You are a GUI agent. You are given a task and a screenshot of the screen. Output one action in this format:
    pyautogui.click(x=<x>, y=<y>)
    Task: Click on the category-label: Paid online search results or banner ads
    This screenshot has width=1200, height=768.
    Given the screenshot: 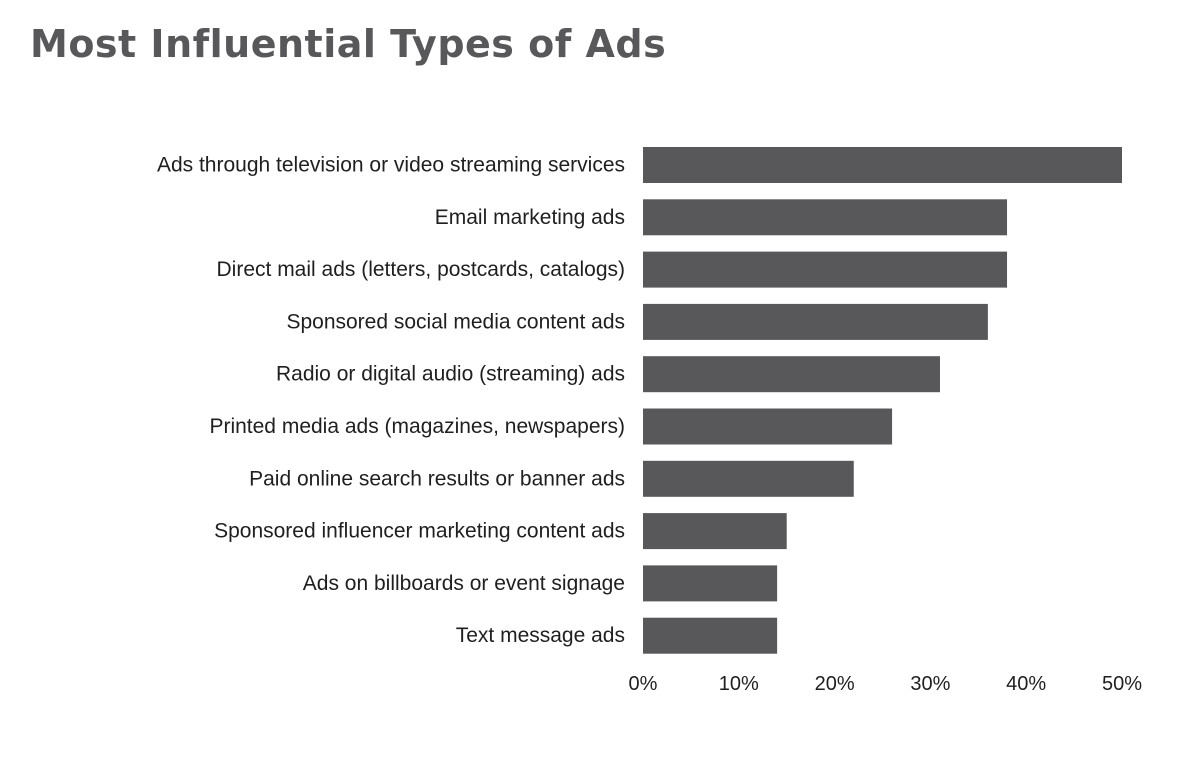 What is the action you would take?
    pyautogui.click(x=437, y=478)
    